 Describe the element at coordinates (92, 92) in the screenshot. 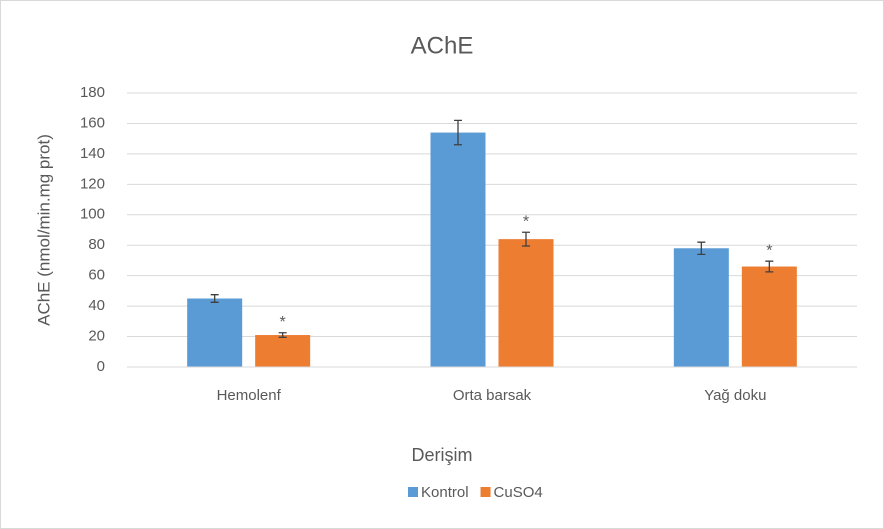

I see `y-tick-label: 180` at that location.